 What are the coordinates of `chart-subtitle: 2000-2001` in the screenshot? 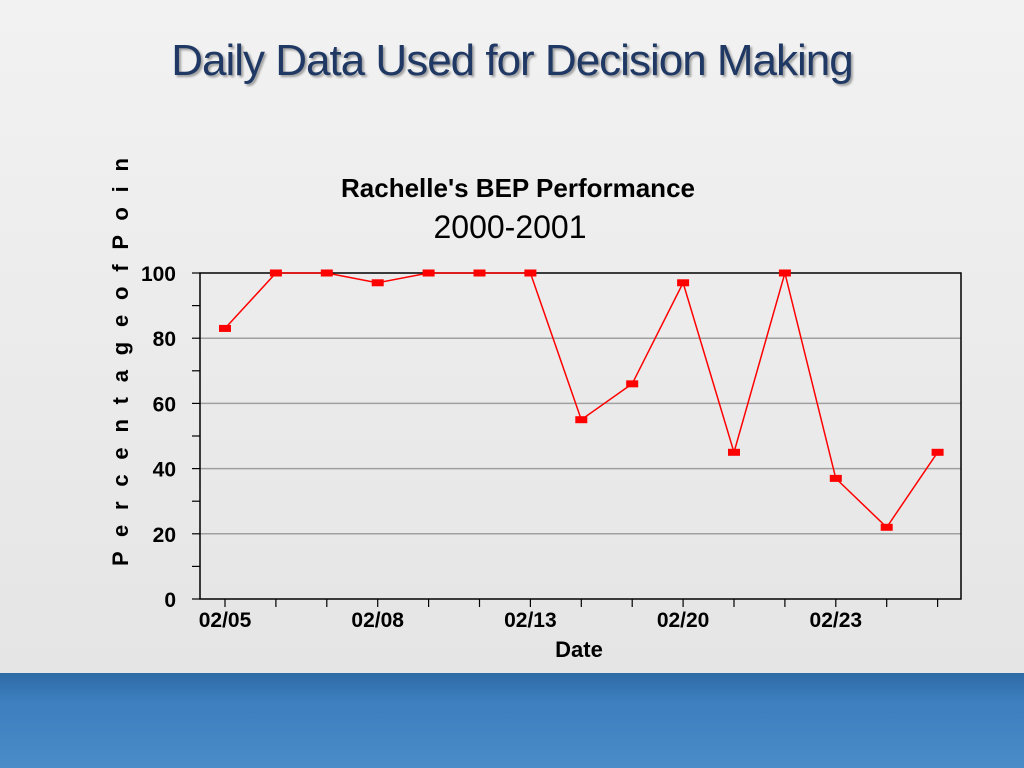 It's located at (509, 227).